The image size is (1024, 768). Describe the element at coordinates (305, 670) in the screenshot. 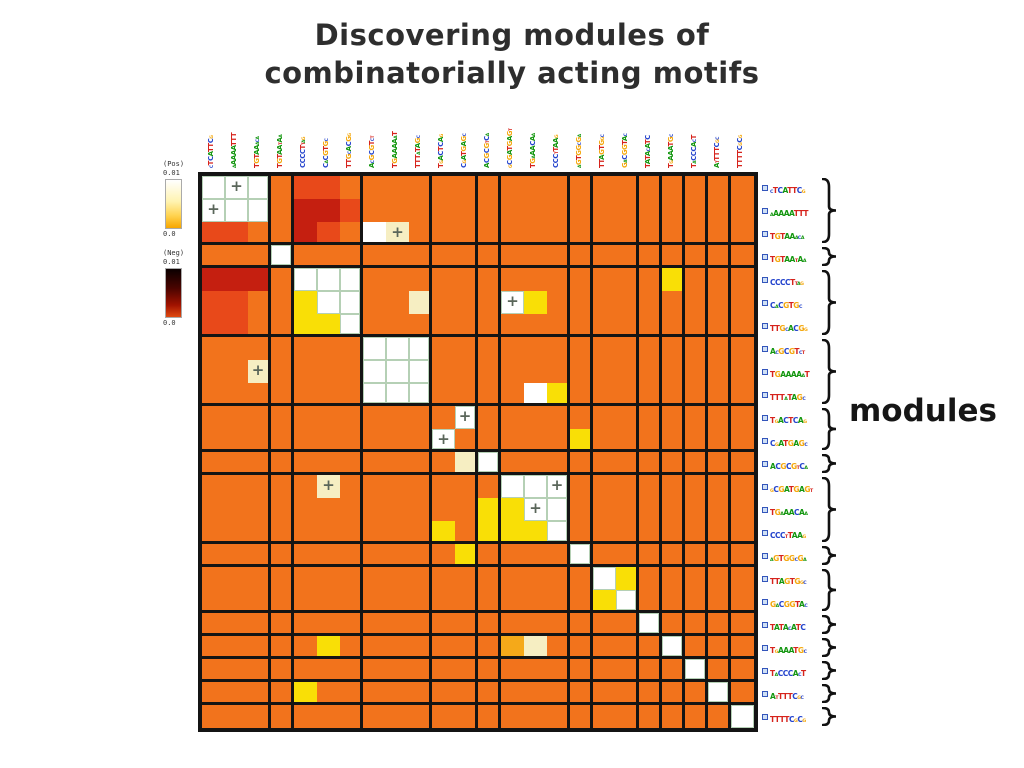

I see `heatmap-cell-r22c5` at that location.